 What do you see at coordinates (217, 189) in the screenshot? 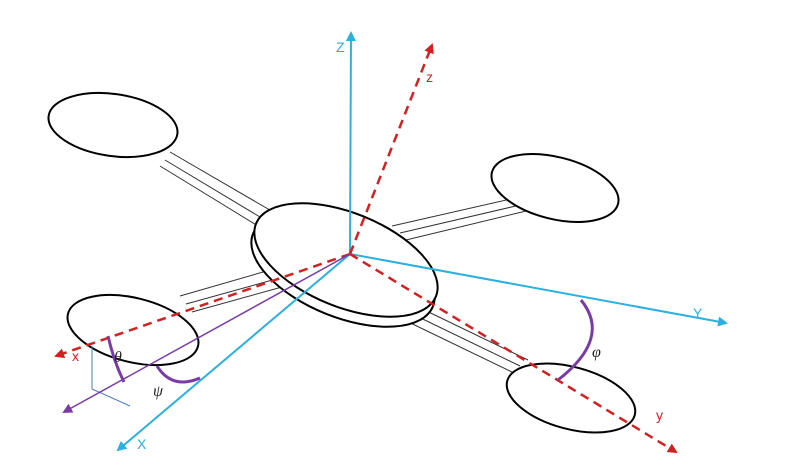
I see `arm-rear-left` at bounding box center [217, 189].